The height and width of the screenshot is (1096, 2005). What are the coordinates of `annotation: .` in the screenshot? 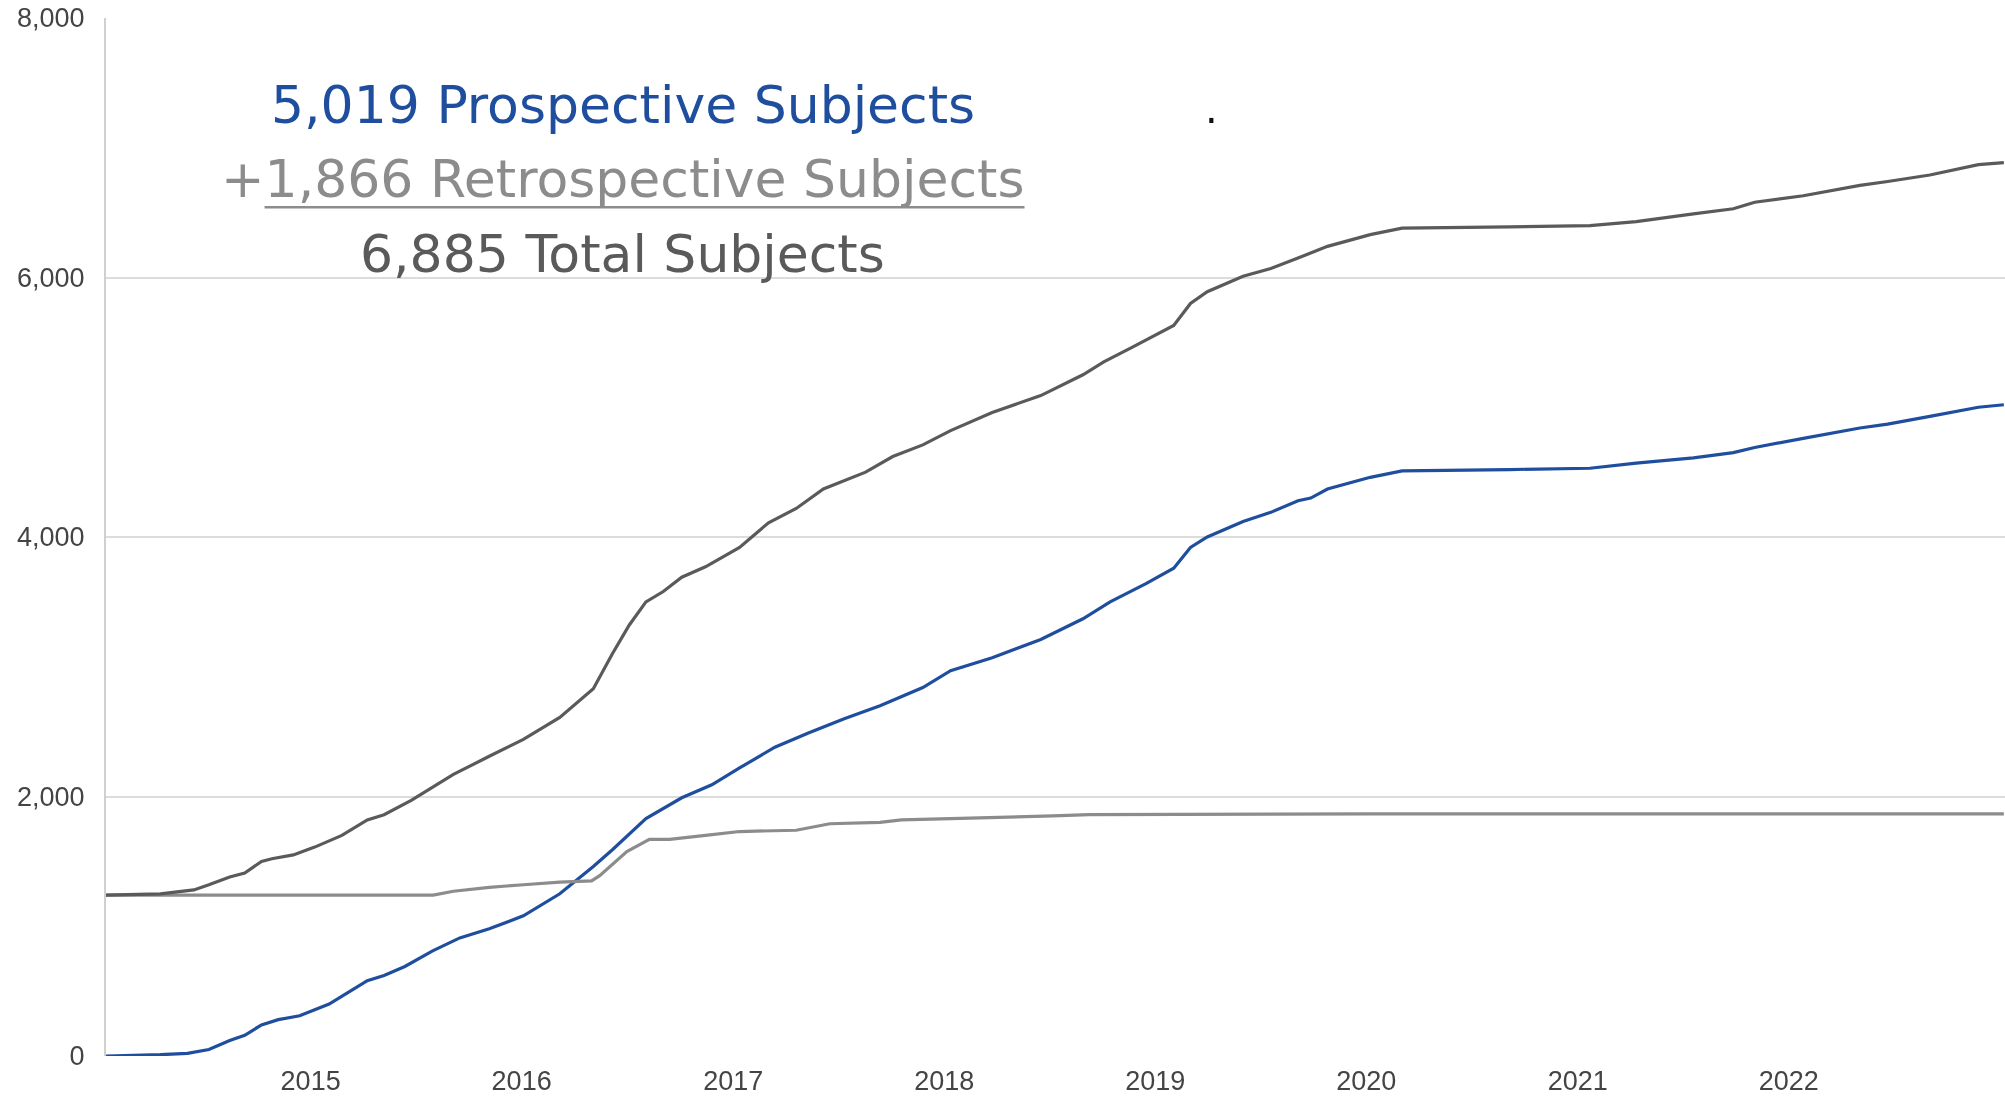 It's located at (1211, 109).